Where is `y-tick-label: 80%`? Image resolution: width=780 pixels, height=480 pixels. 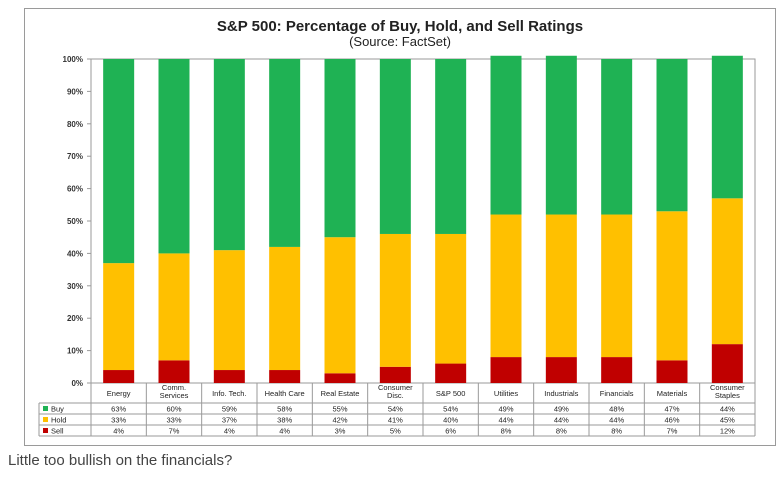
y-tick-label: 80% is located at coordinates (75, 124).